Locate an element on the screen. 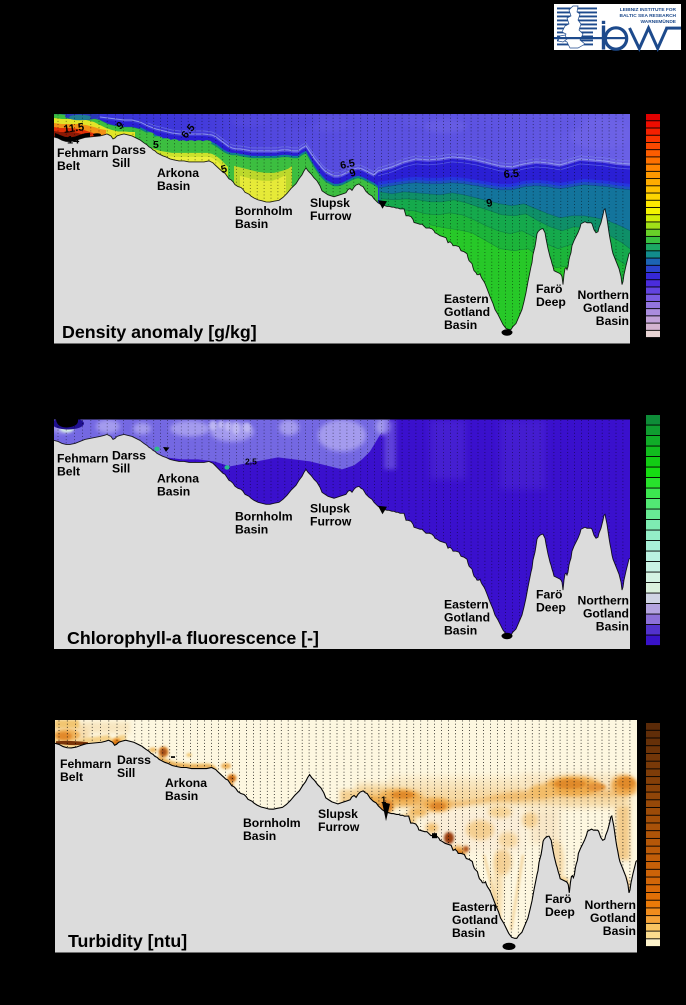  svg-text: BALTIC SEA RESEARCH is located at coordinates (648, 16).